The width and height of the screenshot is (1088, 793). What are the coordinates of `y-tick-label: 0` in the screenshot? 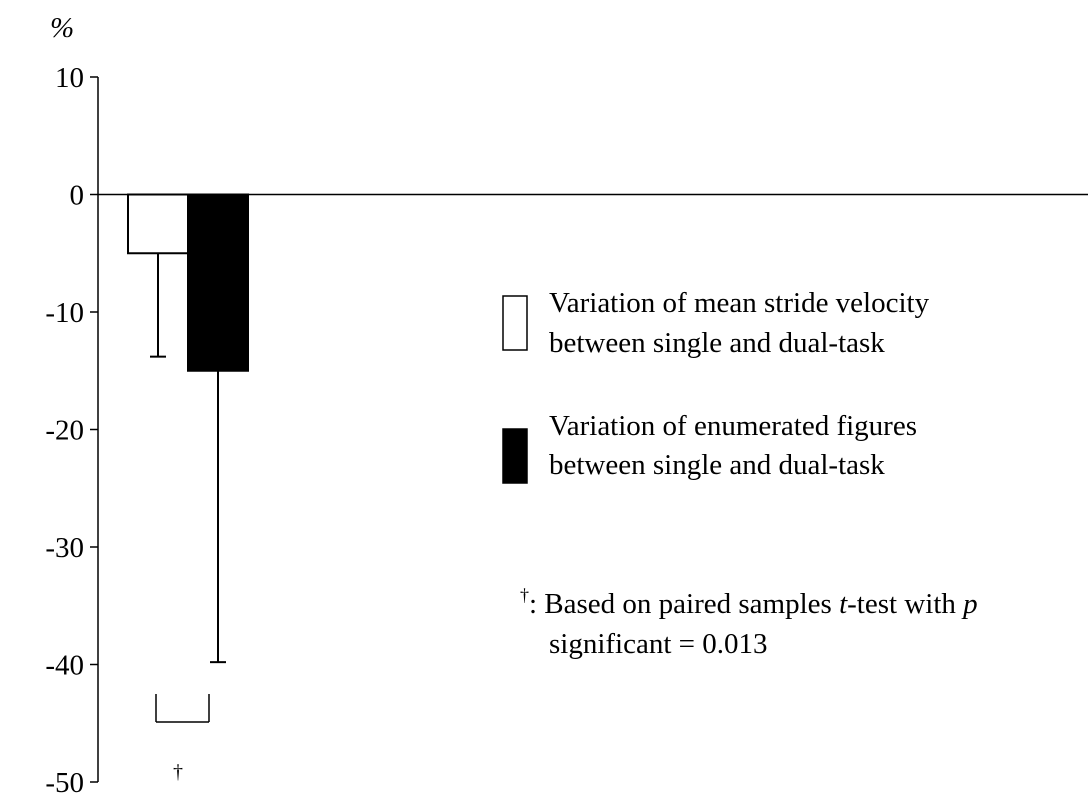 It's located at (77, 196).